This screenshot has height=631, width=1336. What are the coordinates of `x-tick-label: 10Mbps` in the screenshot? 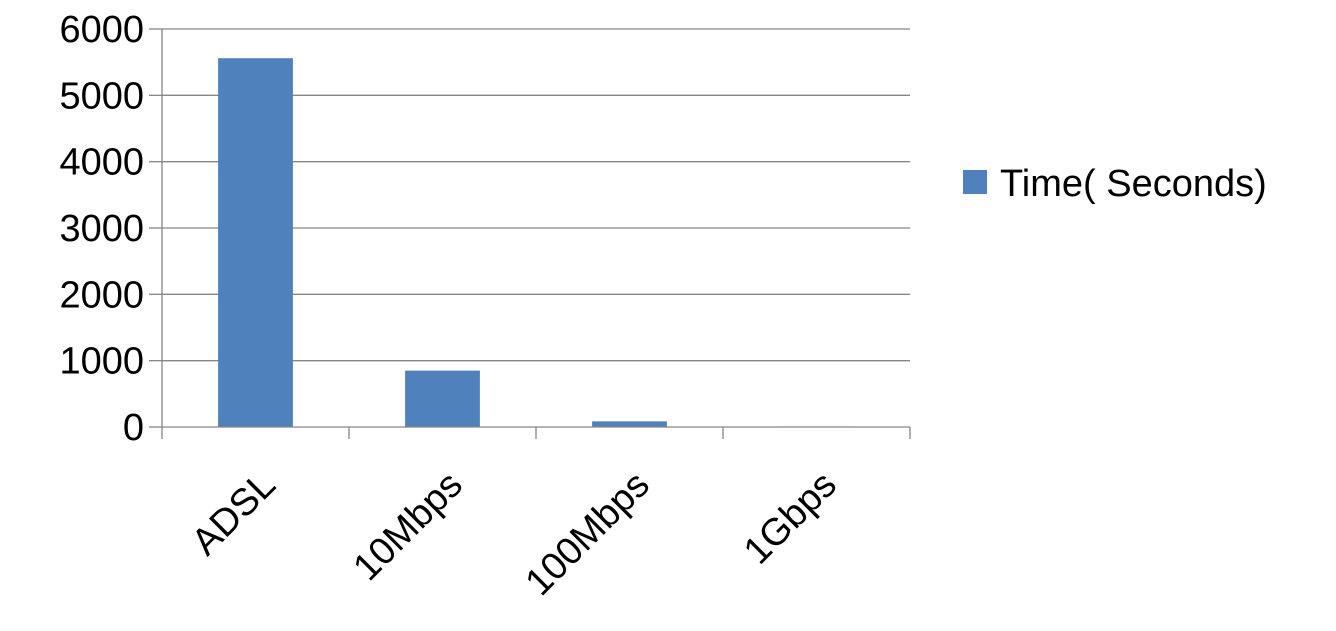 It's located at (408, 526).